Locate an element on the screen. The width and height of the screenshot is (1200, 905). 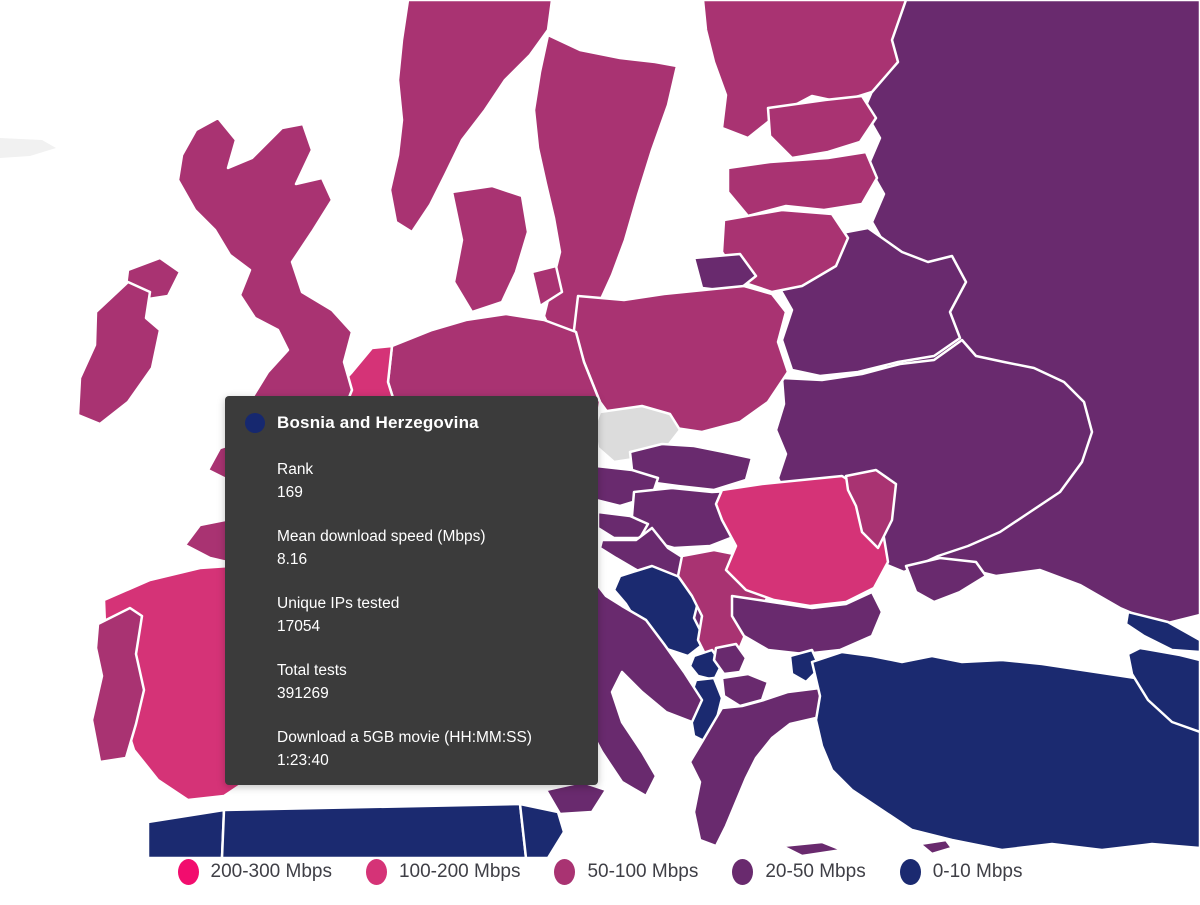
country-azerbaijan is located at coordinates (1163, 690).